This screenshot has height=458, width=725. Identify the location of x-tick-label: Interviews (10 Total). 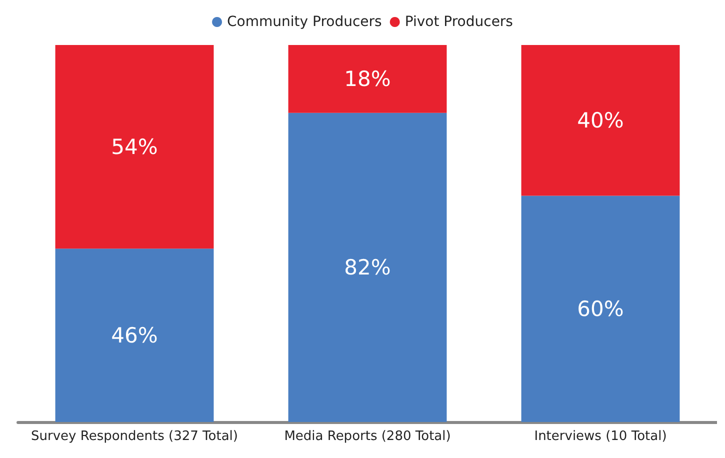
(600, 436).